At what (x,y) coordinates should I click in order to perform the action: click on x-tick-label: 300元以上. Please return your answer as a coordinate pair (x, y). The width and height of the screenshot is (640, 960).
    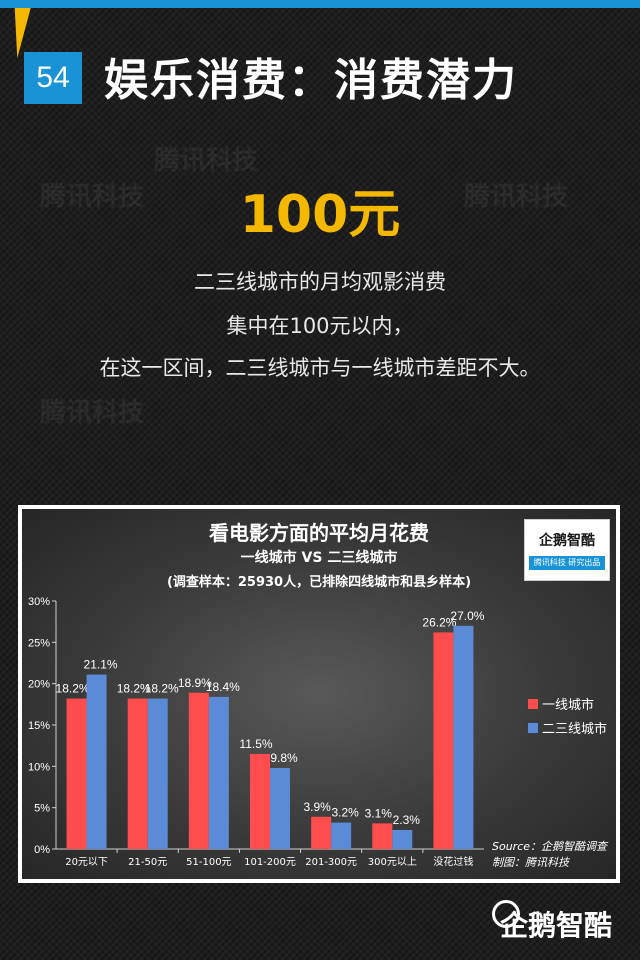
    Looking at the image, I should click on (392, 862).